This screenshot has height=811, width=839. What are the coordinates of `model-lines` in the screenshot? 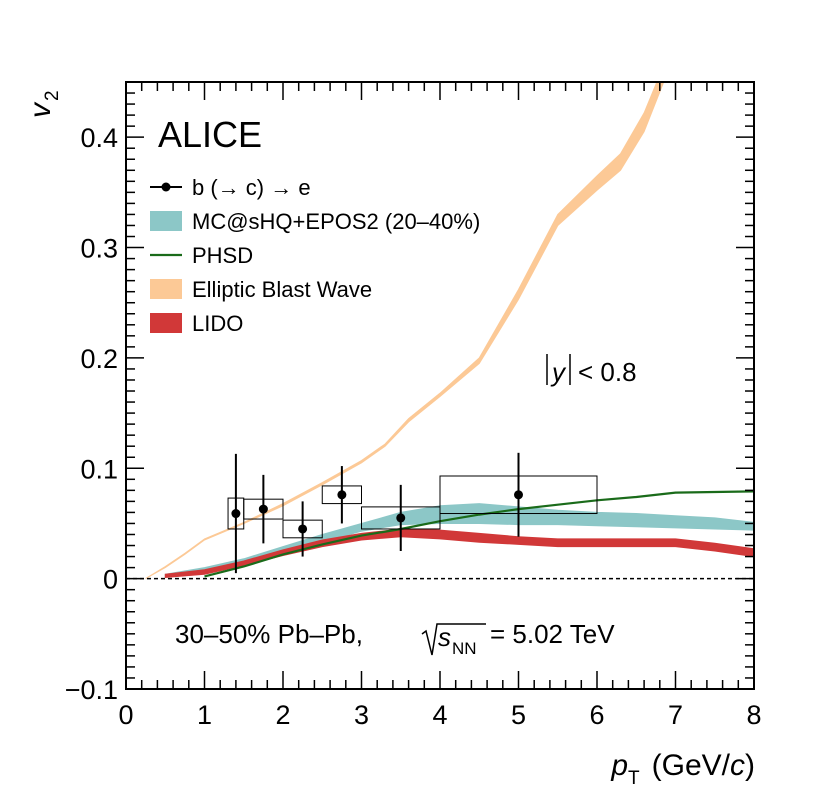 It's located at (479, 534).